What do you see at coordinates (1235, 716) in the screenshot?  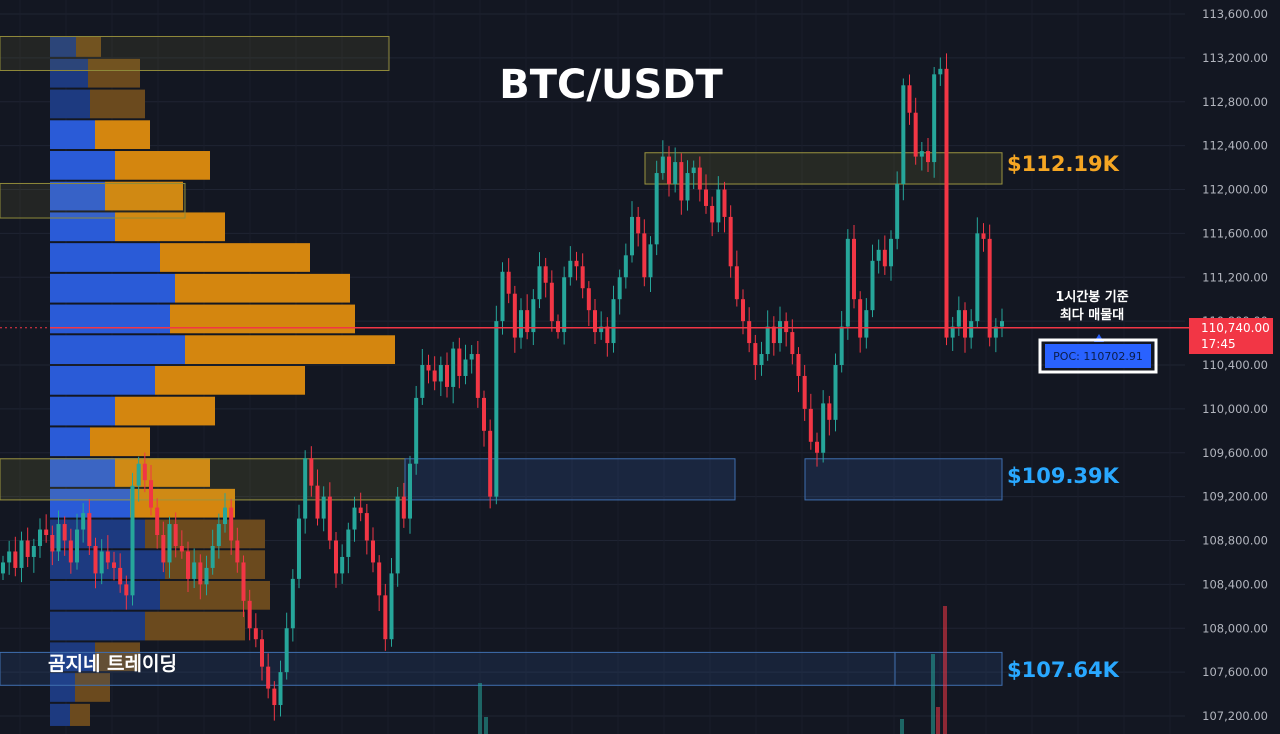 I see `y-tick-label: 107,200.00` at bounding box center [1235, 716].